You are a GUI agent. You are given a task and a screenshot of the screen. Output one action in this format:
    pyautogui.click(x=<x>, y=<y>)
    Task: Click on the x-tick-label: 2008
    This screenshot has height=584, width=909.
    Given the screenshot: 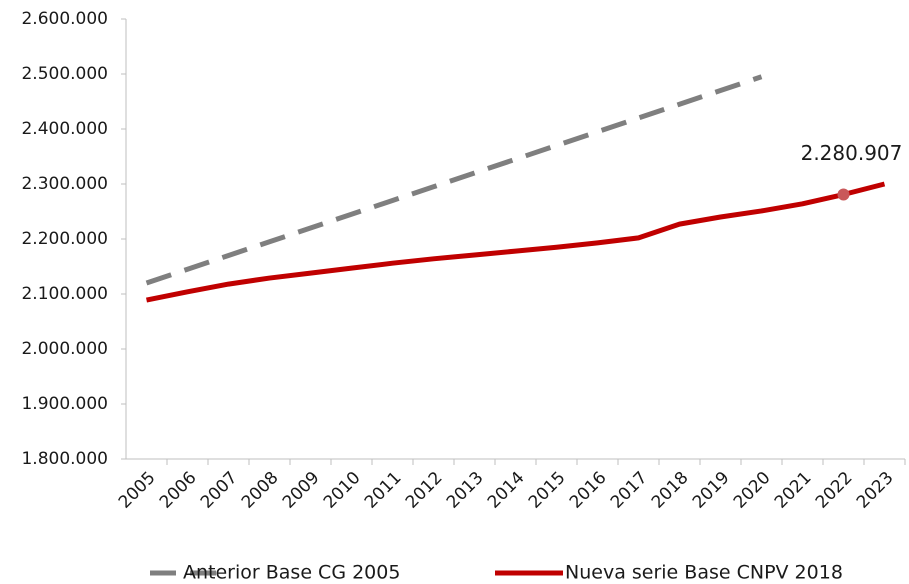 What is the action you would take?
    pyautogui.click(x=260, y=490)
    